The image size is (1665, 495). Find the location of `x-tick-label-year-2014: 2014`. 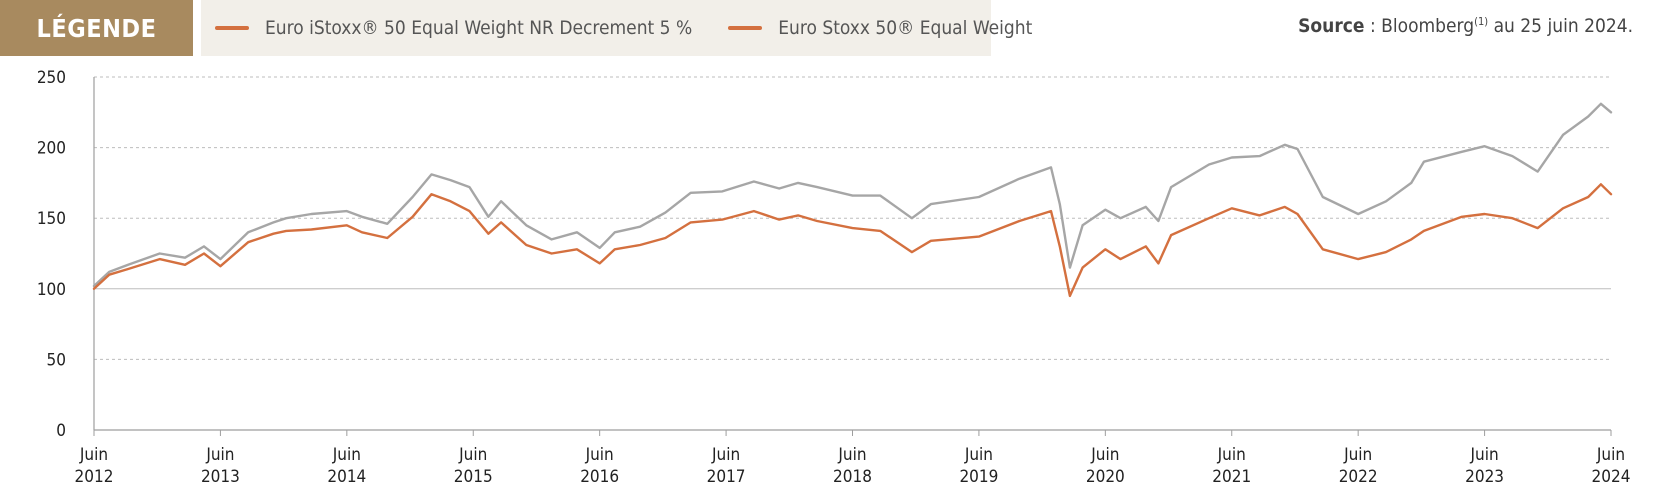

x-tick-label-year-2014: 2014 is located at coordinates (346, 477).